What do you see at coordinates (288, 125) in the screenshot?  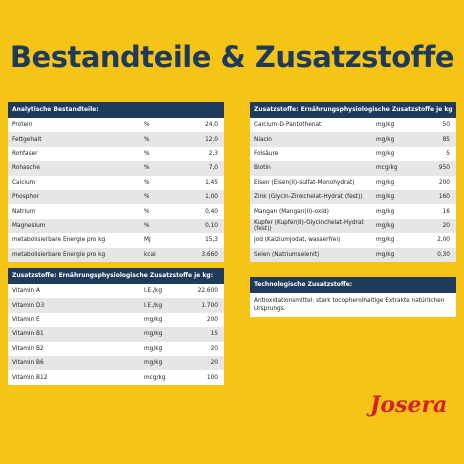 I see `table-cell: Calcium-D-Pantothenat` at bounding box center [288, 125].